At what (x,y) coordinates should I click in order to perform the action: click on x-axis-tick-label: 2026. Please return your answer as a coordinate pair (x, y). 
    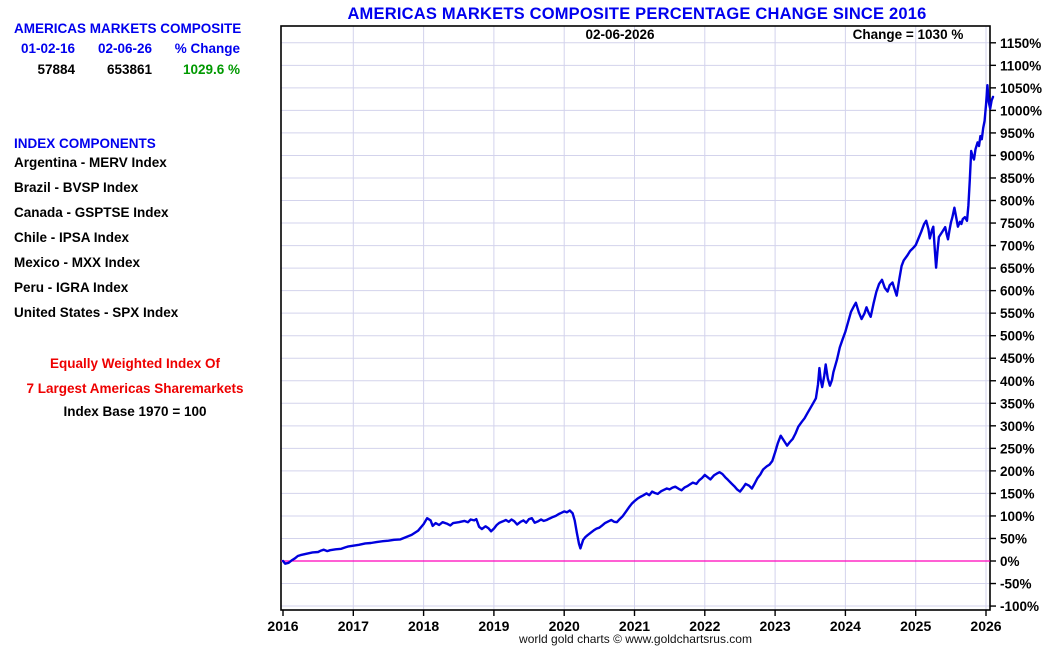
    Looking at the image, I should click on (985, 626).